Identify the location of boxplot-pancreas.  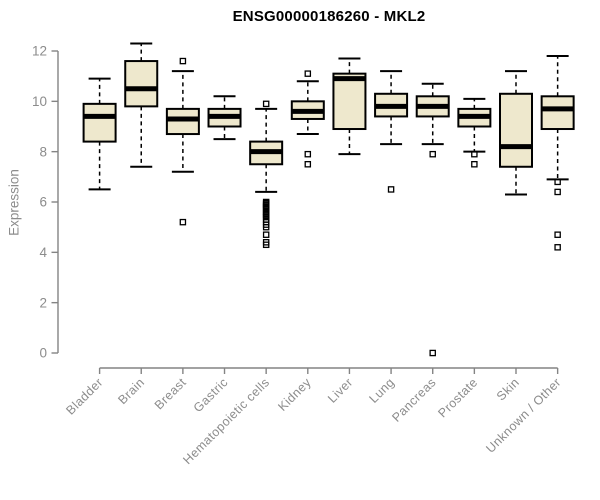
(432, 219).